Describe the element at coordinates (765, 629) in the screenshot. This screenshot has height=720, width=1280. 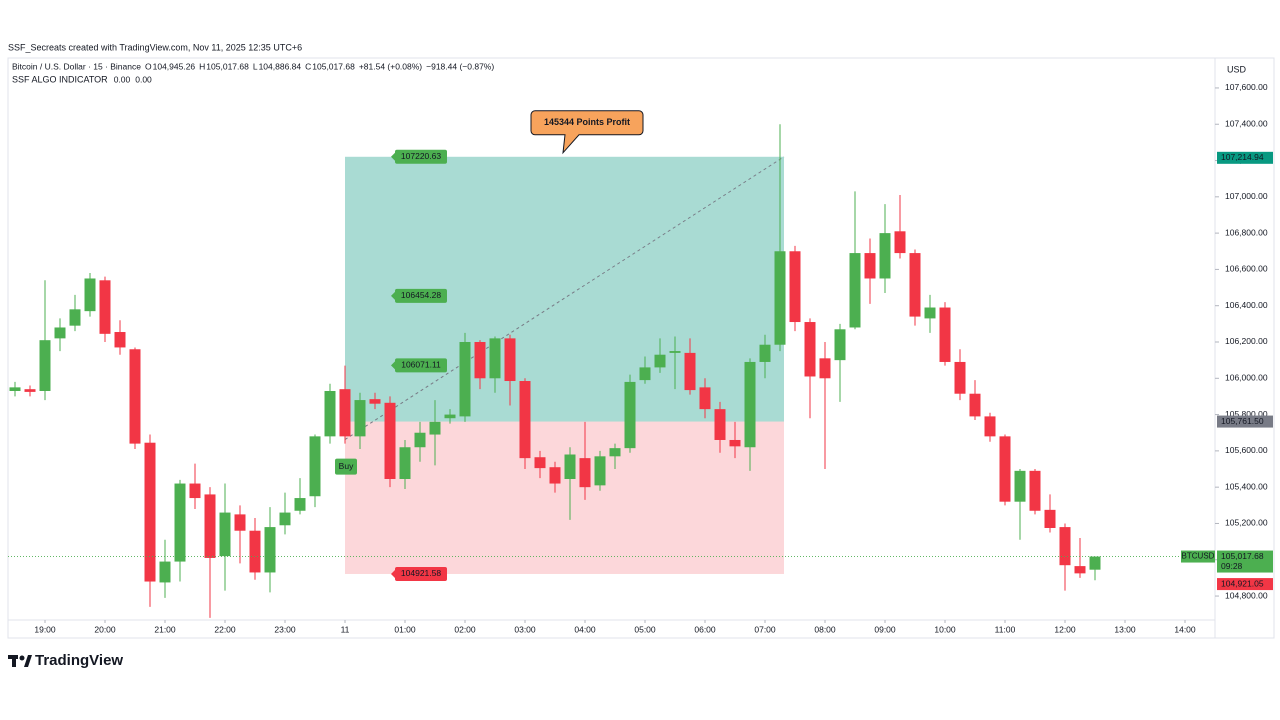
I see `x-tick-label: 07:00` at that location.